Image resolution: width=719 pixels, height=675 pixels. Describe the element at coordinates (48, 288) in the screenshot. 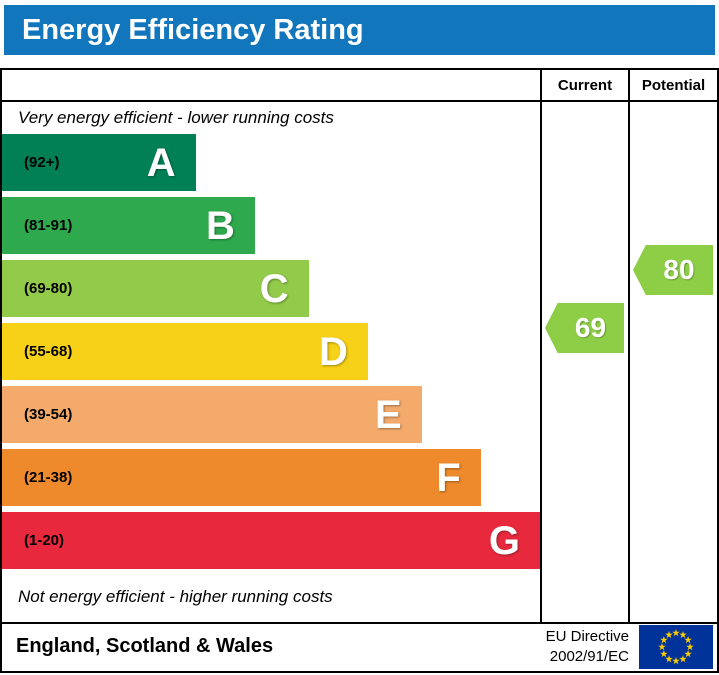

I see `band-c-range: (69-80)` at that location.